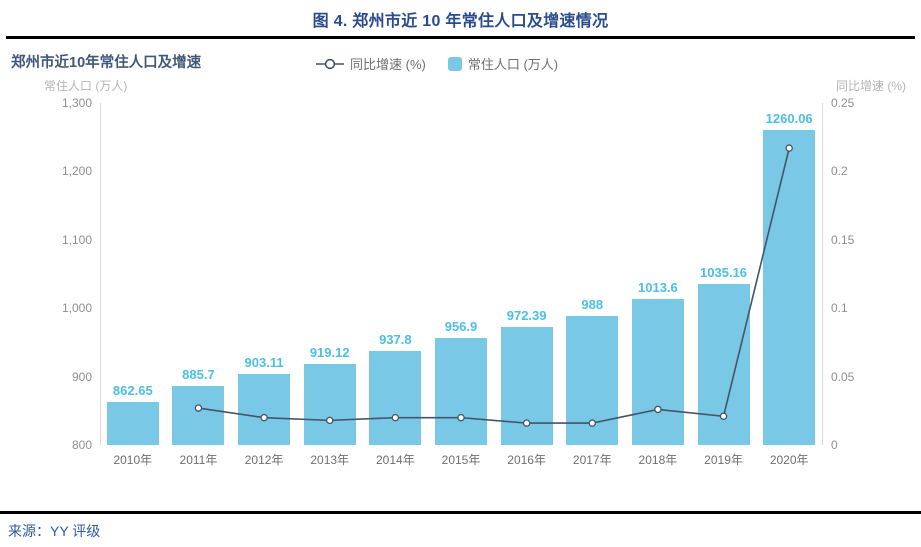 The width and height of the screenshot is (921, 547). What do you see at coordinates (724, 273) in the screenshot?
I see `bar-data-label: 1035.16` at bounding box center [724, 273].